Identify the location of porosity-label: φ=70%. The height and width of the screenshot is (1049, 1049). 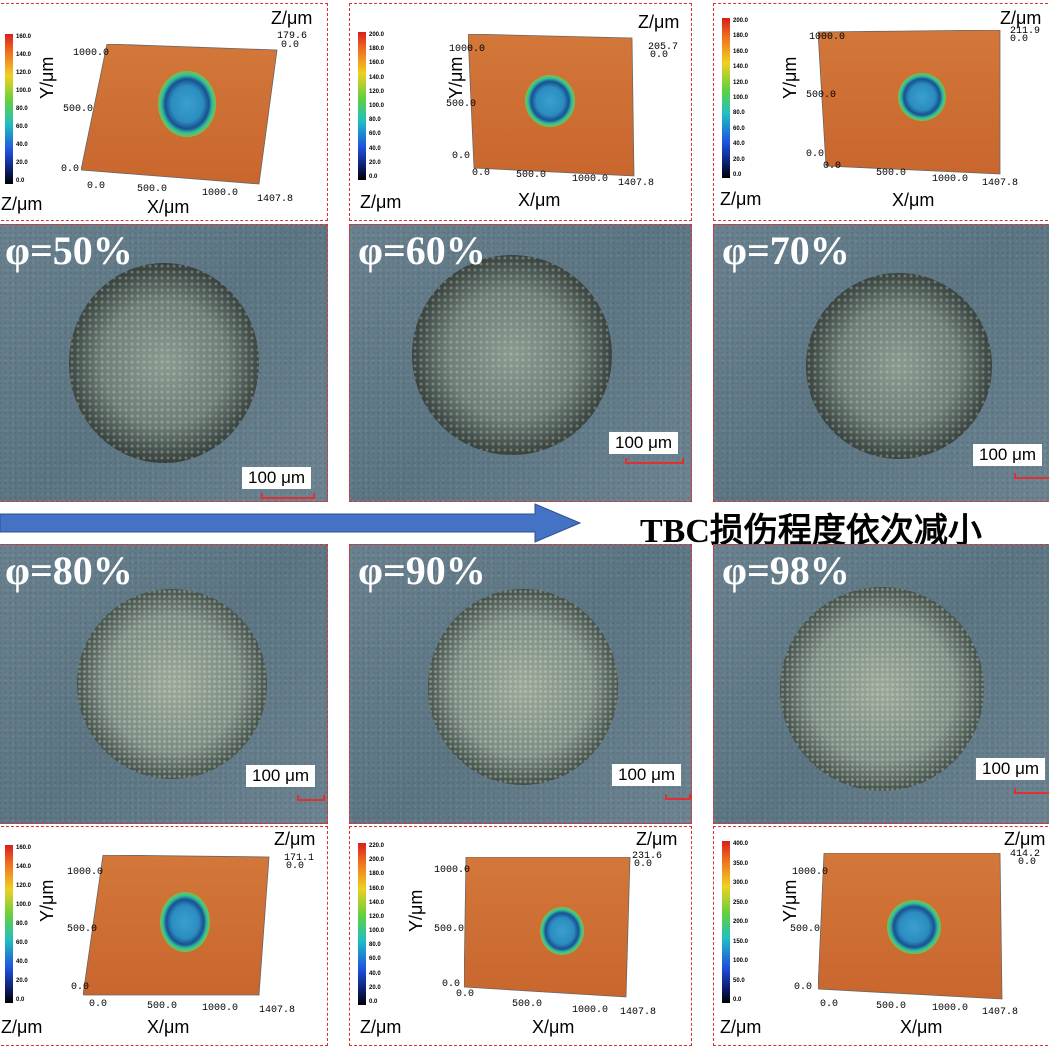
(786, 250).